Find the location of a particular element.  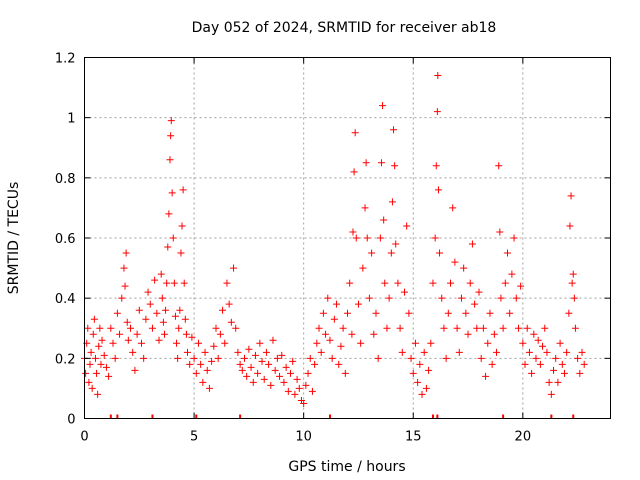

y-tick-label: 0.6 is located at coordinates (65, 239).